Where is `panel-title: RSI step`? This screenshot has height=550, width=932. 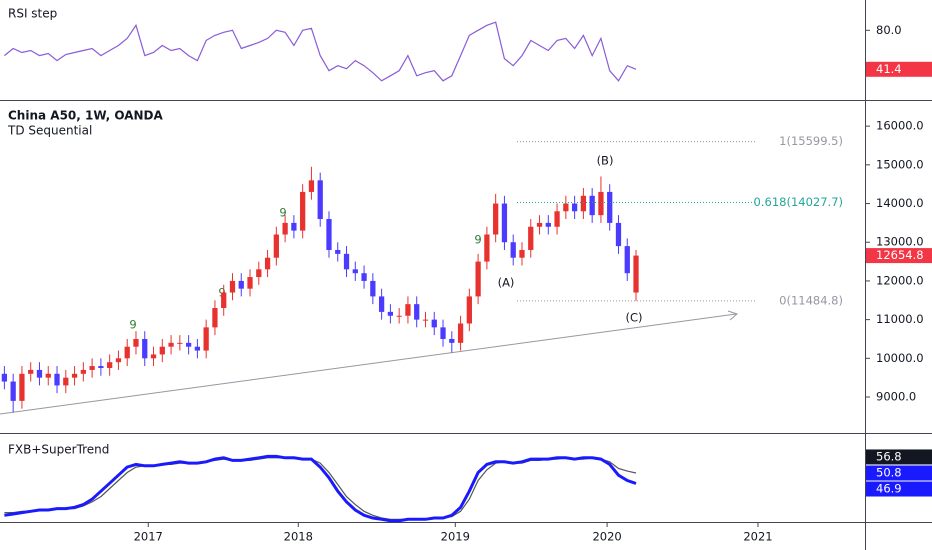 panel-title: RSI step is located at coordinates (32, 14).